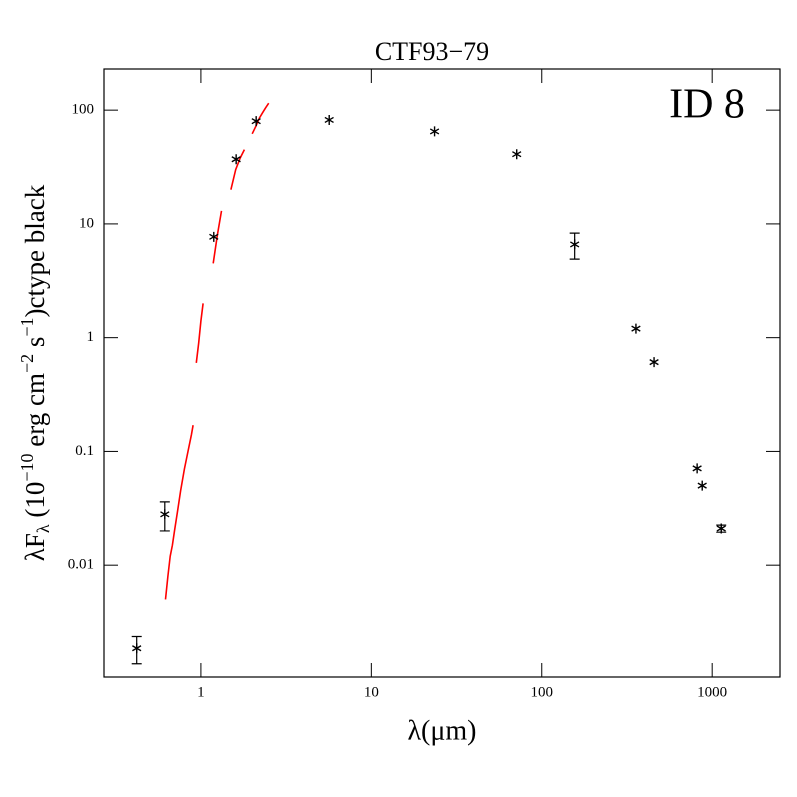 The width and height of the screenshot is (797, 797). What do you see at coordinates (35, 250) in the screenshot?
I see `y-axis-label-part: )ctype black` at bounding box center [35, 250].